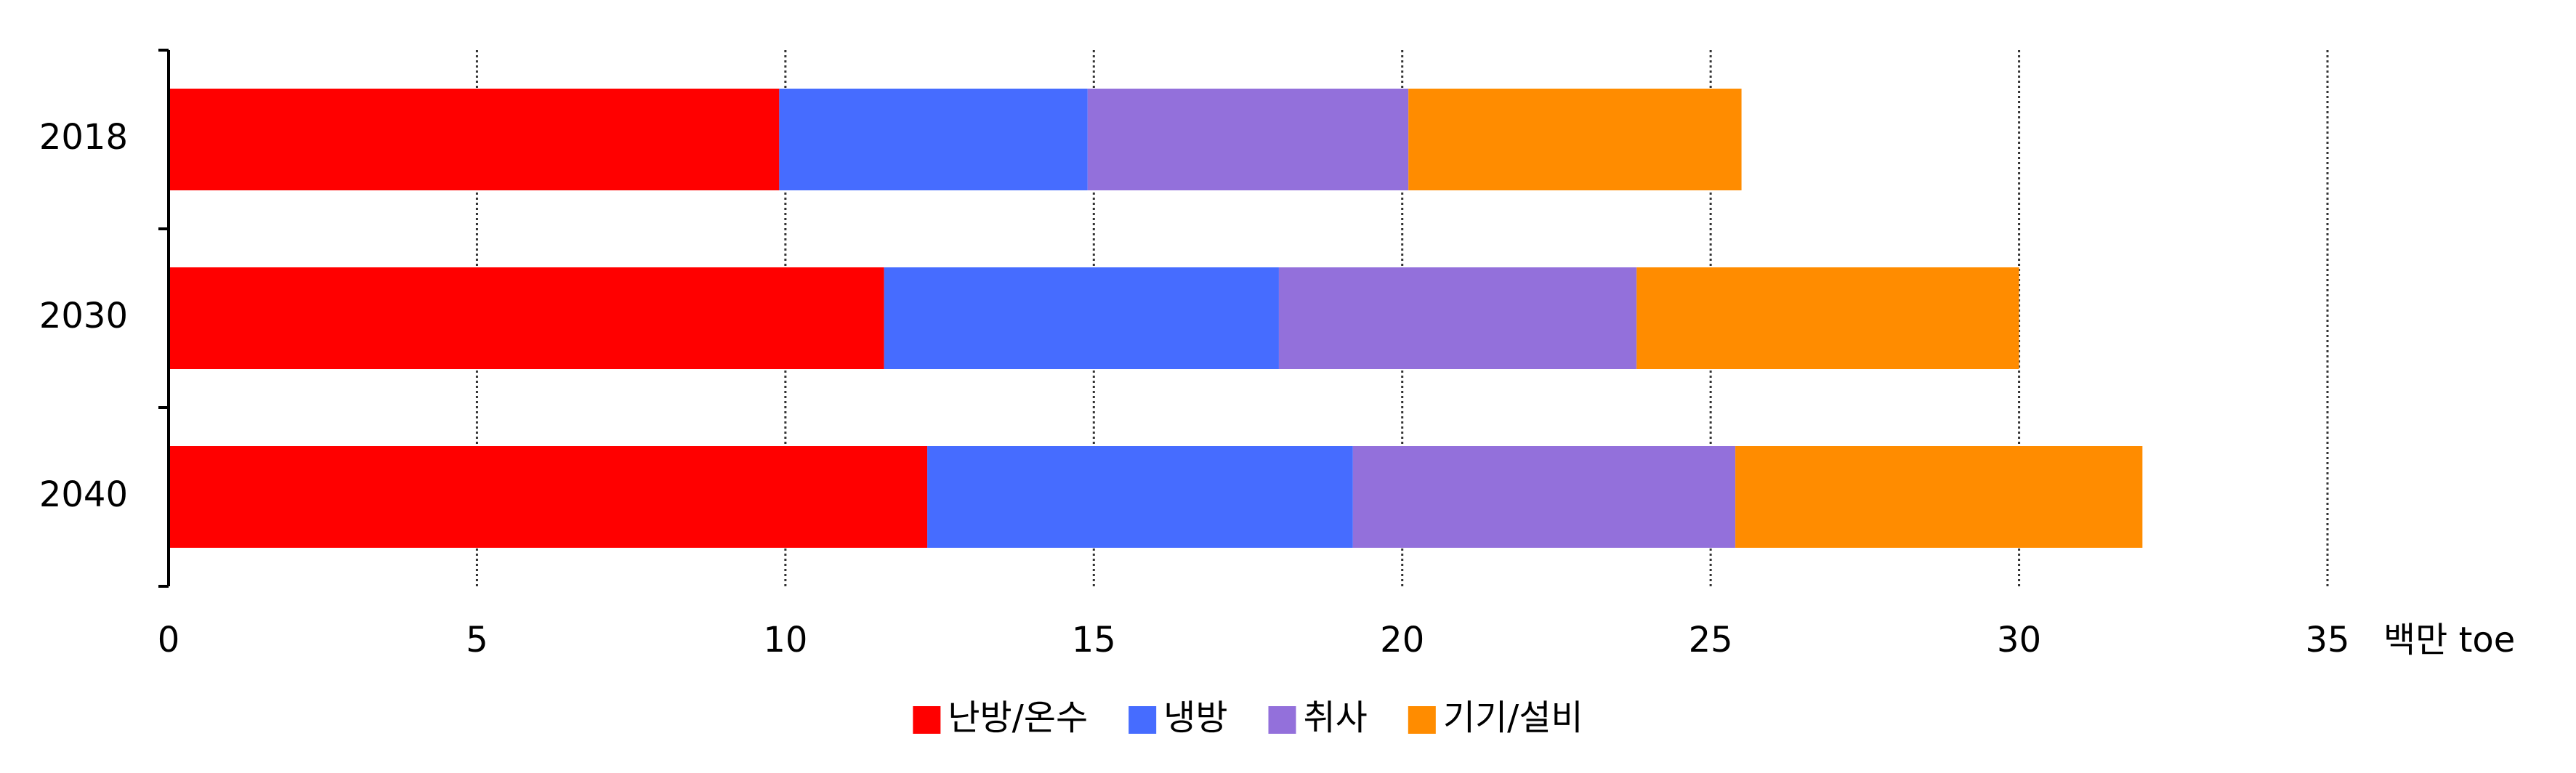 The image size is (2576, 773). Describe the element at coordinates (84, 137) in the screenshot. I see `y-tick-label: 2018` at that location.